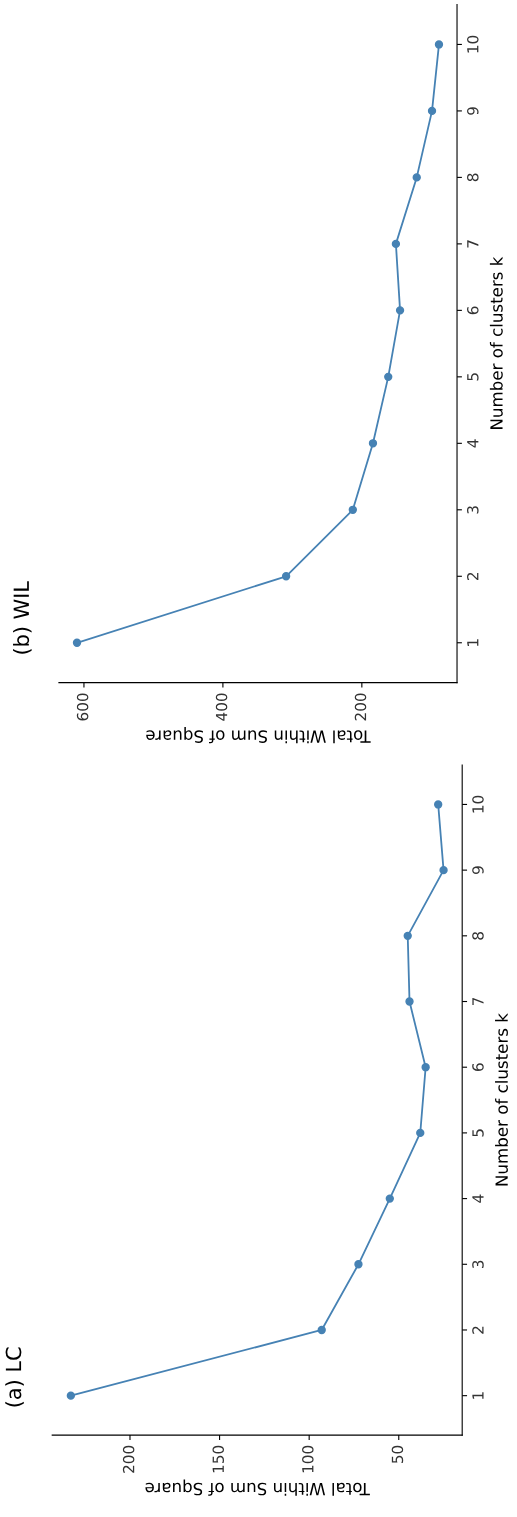  What do you see at coordinates (397, 1454) in the screenshot?
I see `x-tick-label: 50` at bounding box center [397, 1454].